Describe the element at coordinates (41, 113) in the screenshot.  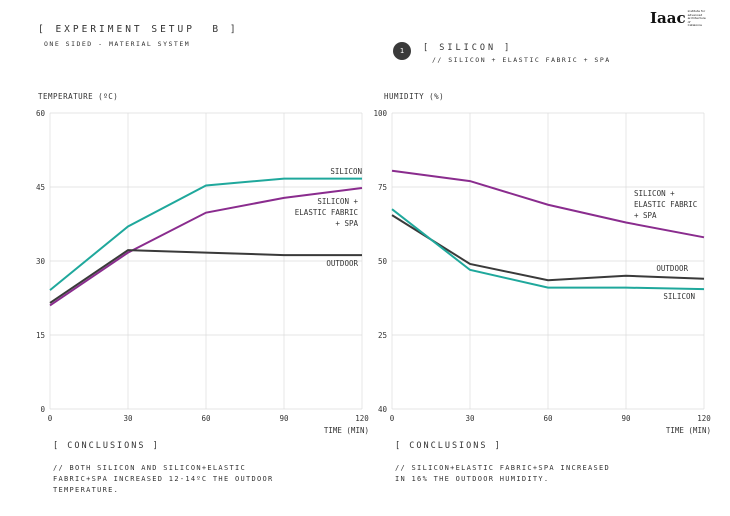
I see `y-tick-label: 60` at that location.